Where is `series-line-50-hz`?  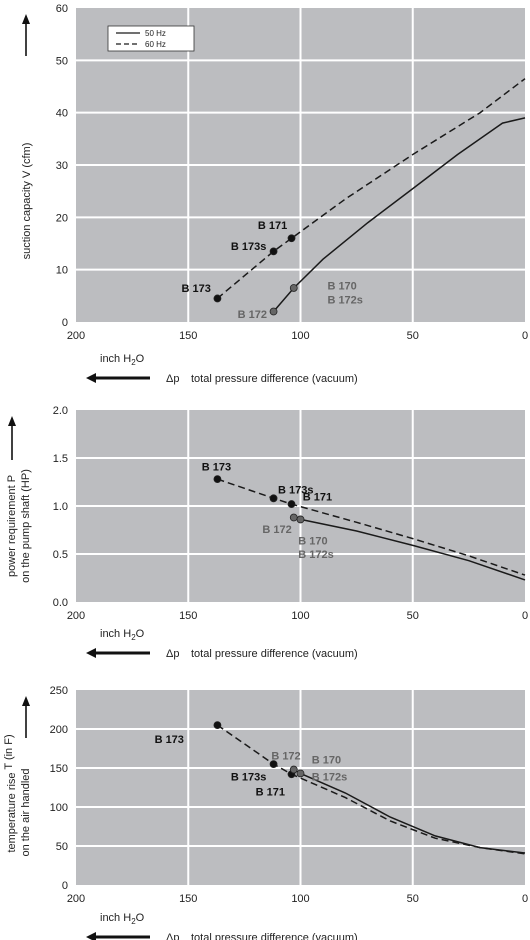
series-line-50-hz is located at coordinates (399, 214).